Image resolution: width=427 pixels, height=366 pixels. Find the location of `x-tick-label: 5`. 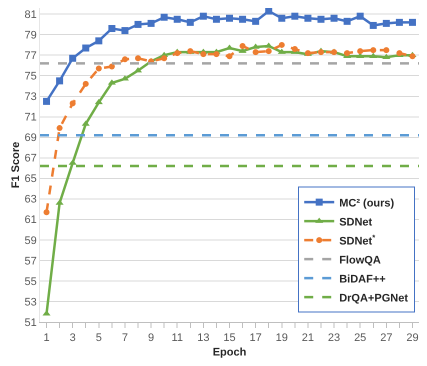

x-tick-label: 5 is located at coordinates (99, 338).